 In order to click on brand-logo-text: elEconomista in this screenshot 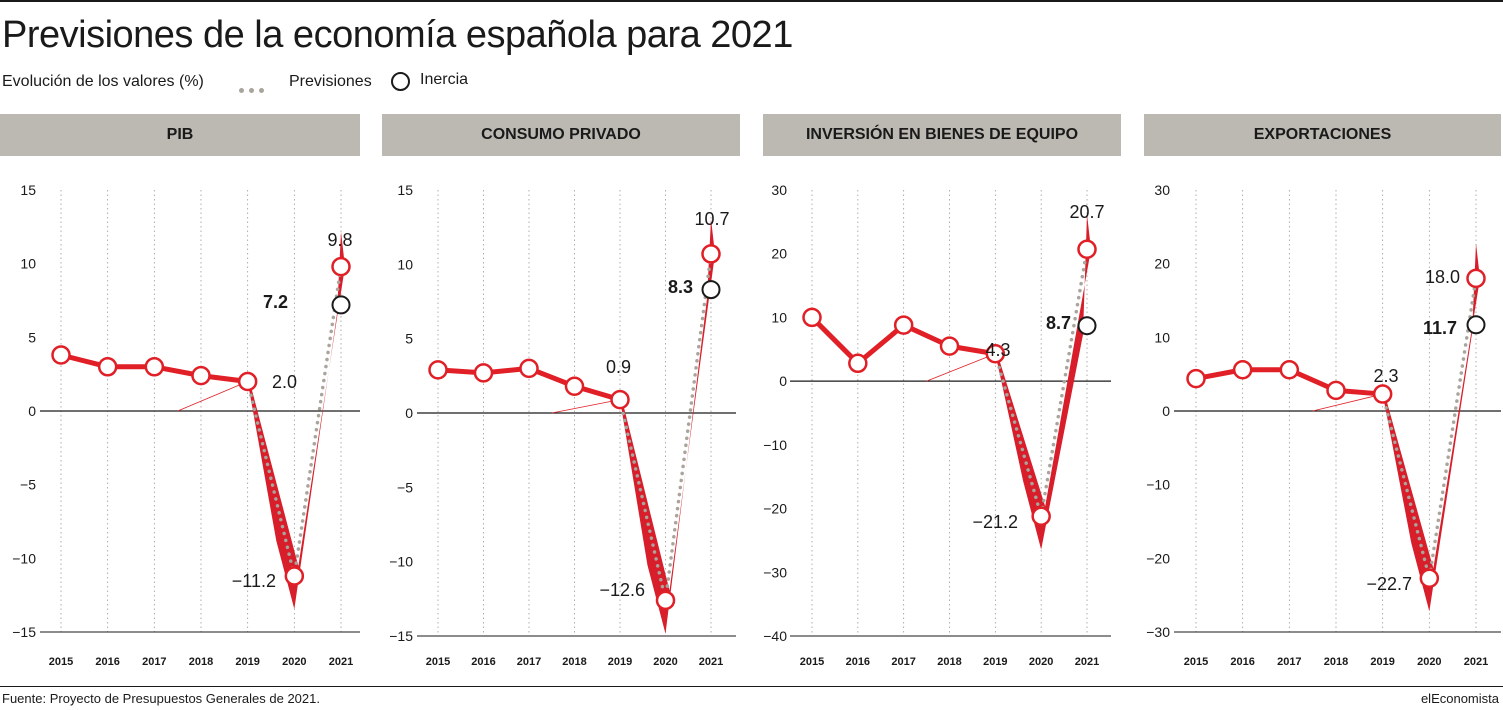, I will do `click(1459, 698)`.